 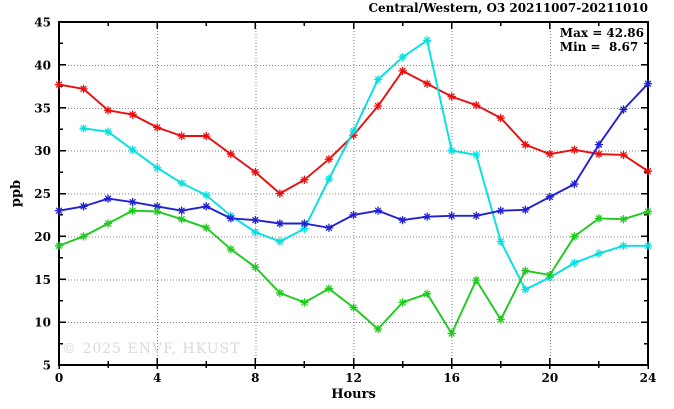 What do you see at coordinates (549, 378) in the screenshot?
I see `x-tick-label: 20` at bounding box center [549, 378].